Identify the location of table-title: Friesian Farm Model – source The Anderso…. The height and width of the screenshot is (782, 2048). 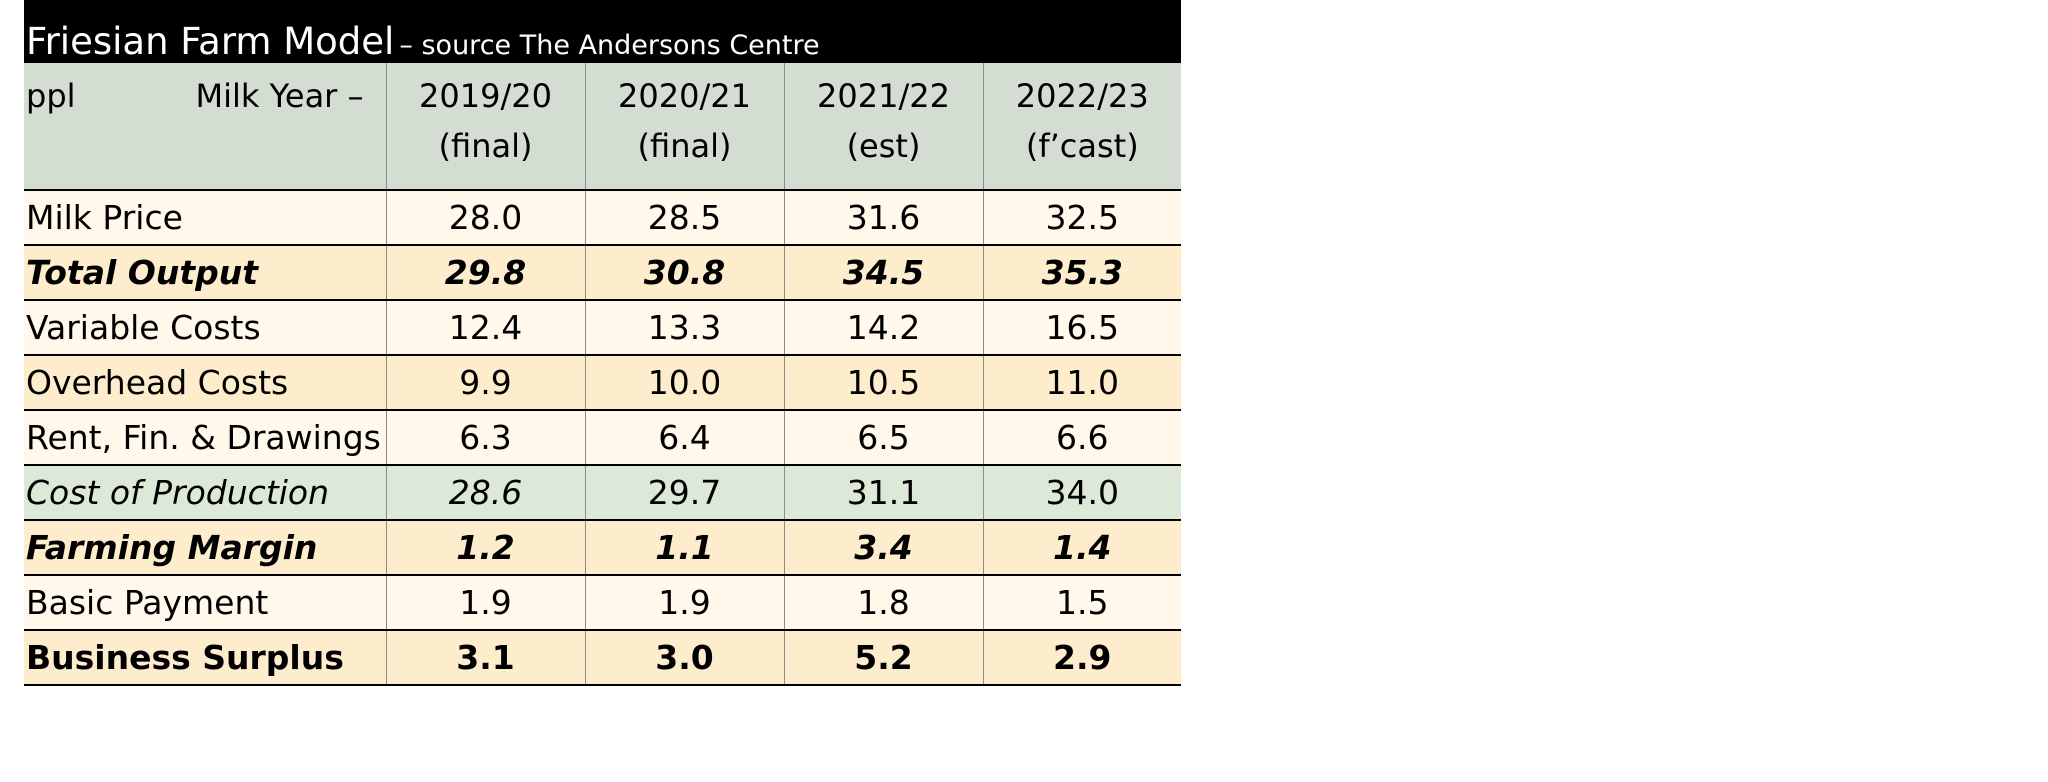
(603, 31).